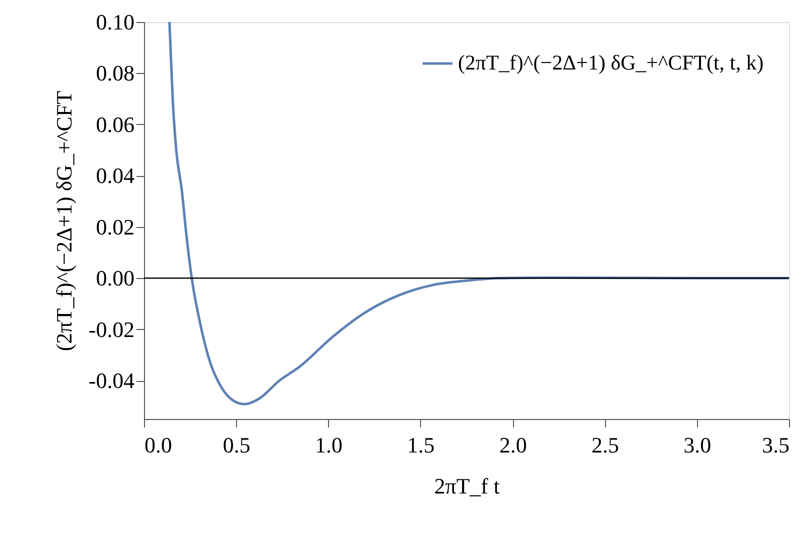 This screenshot has width=810, height=535. I want to click on x-tick-label: 0.5, so click(236, 445).